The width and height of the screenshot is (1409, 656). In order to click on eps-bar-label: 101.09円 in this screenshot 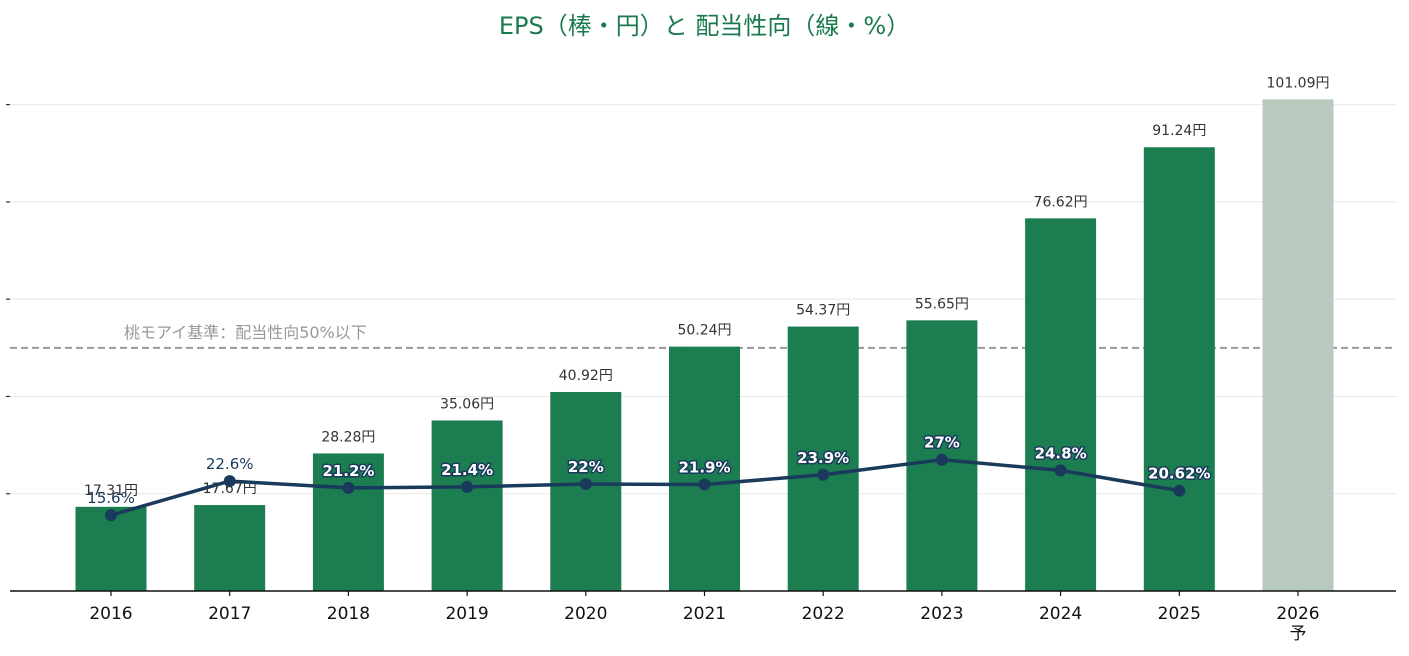, I will do `click(1298, 83)`.